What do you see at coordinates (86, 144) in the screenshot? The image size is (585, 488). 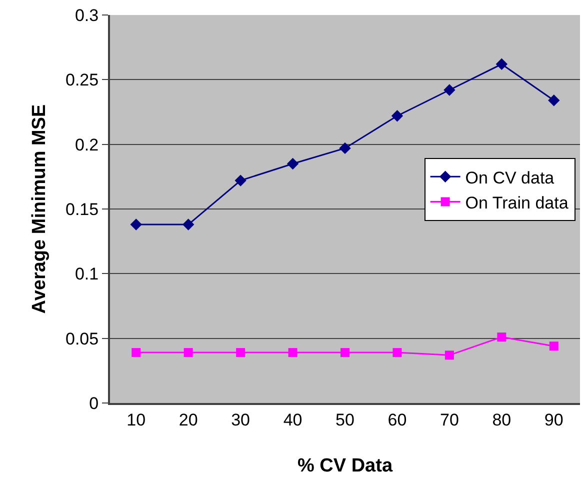 I see `y-tick-label: 0.2` at bounding box center [86, 144].